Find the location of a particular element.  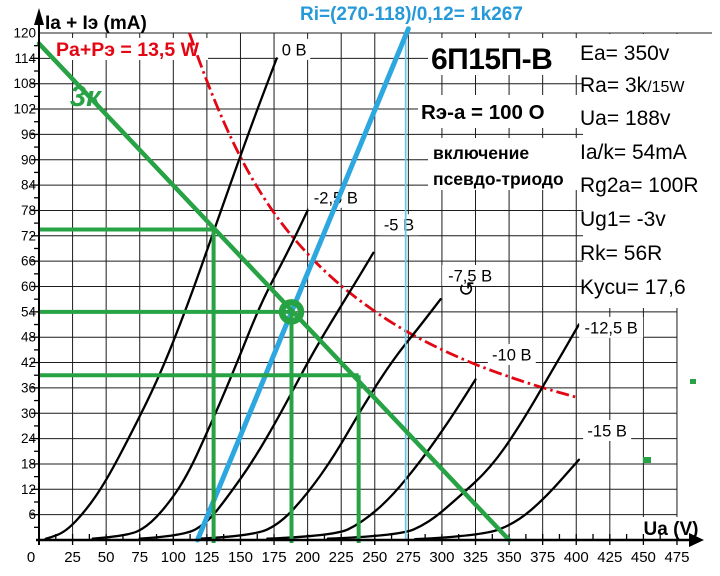

x-tick-label: 25 is located at coordinates (72, 557).